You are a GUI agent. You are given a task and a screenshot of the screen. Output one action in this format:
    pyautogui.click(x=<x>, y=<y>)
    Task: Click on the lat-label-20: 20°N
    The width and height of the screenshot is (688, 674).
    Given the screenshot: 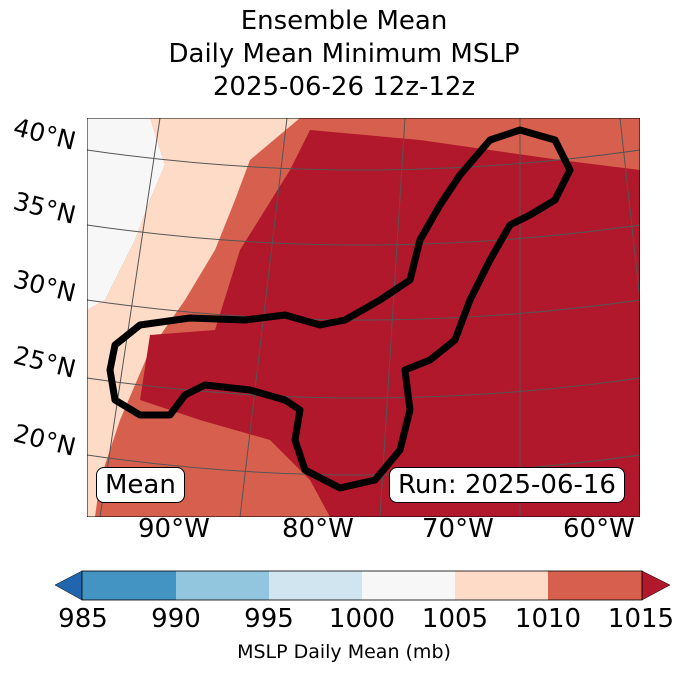 What is the action you would take?
    pyautogui.click(x=44, y=440)
    